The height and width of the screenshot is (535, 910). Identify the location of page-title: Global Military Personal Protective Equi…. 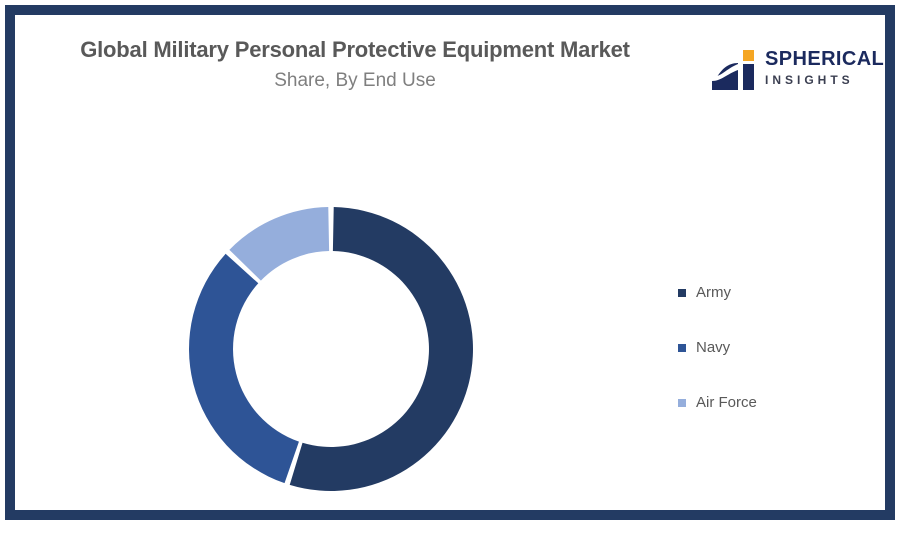
(355, 49).